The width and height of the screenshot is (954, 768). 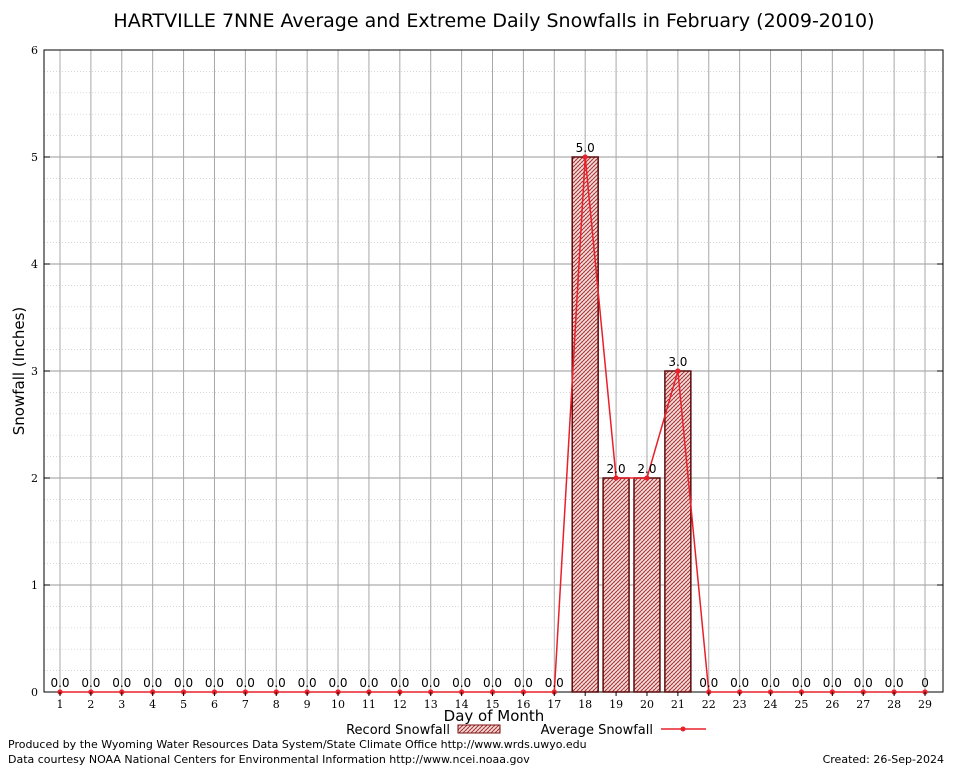 I want to click on legend-average-marker, so click(x=683, y=729).